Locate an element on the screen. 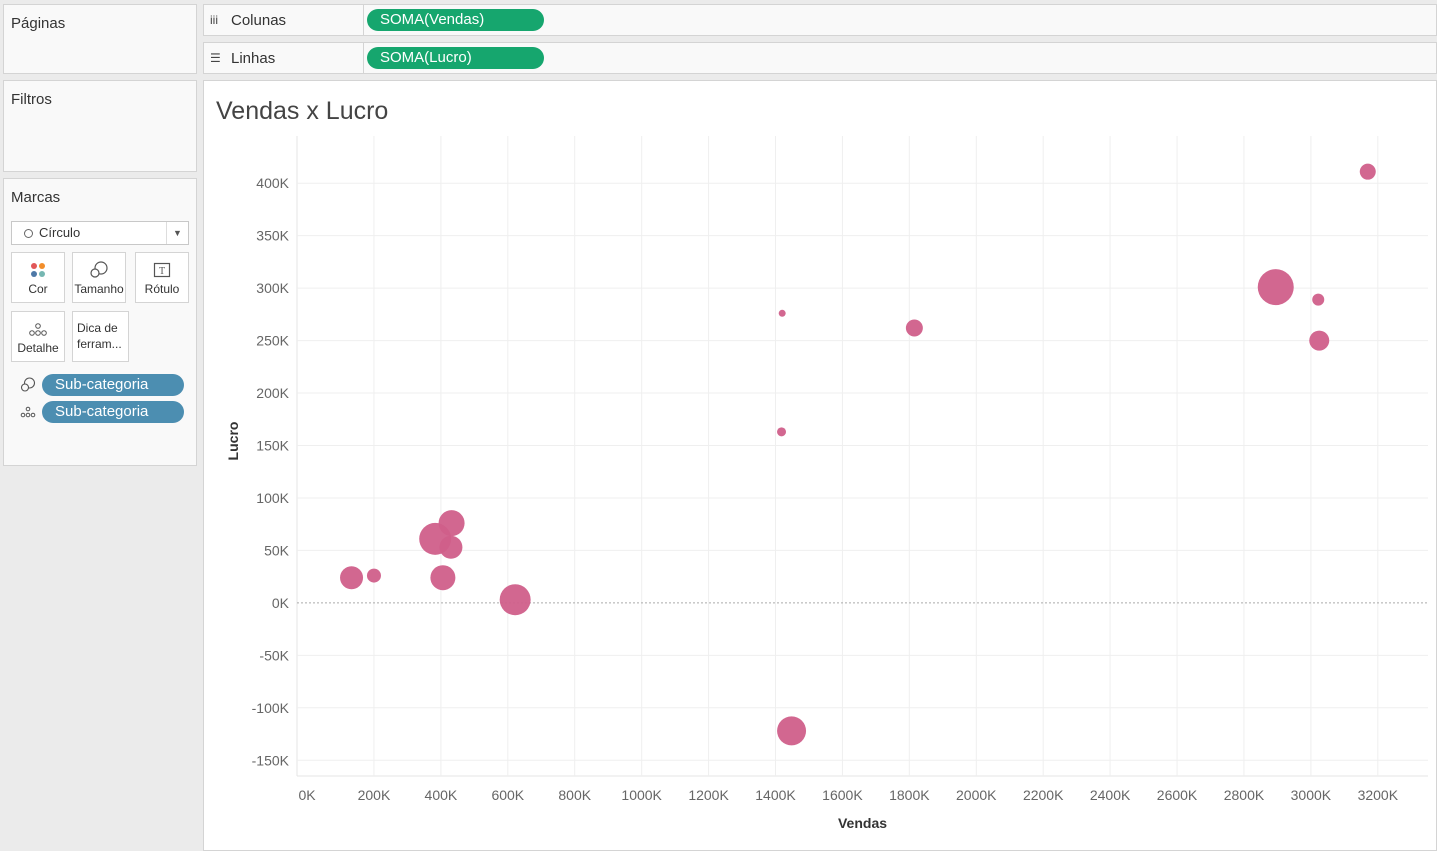  pages-card: Páginas is located at coordinates (100, 39).